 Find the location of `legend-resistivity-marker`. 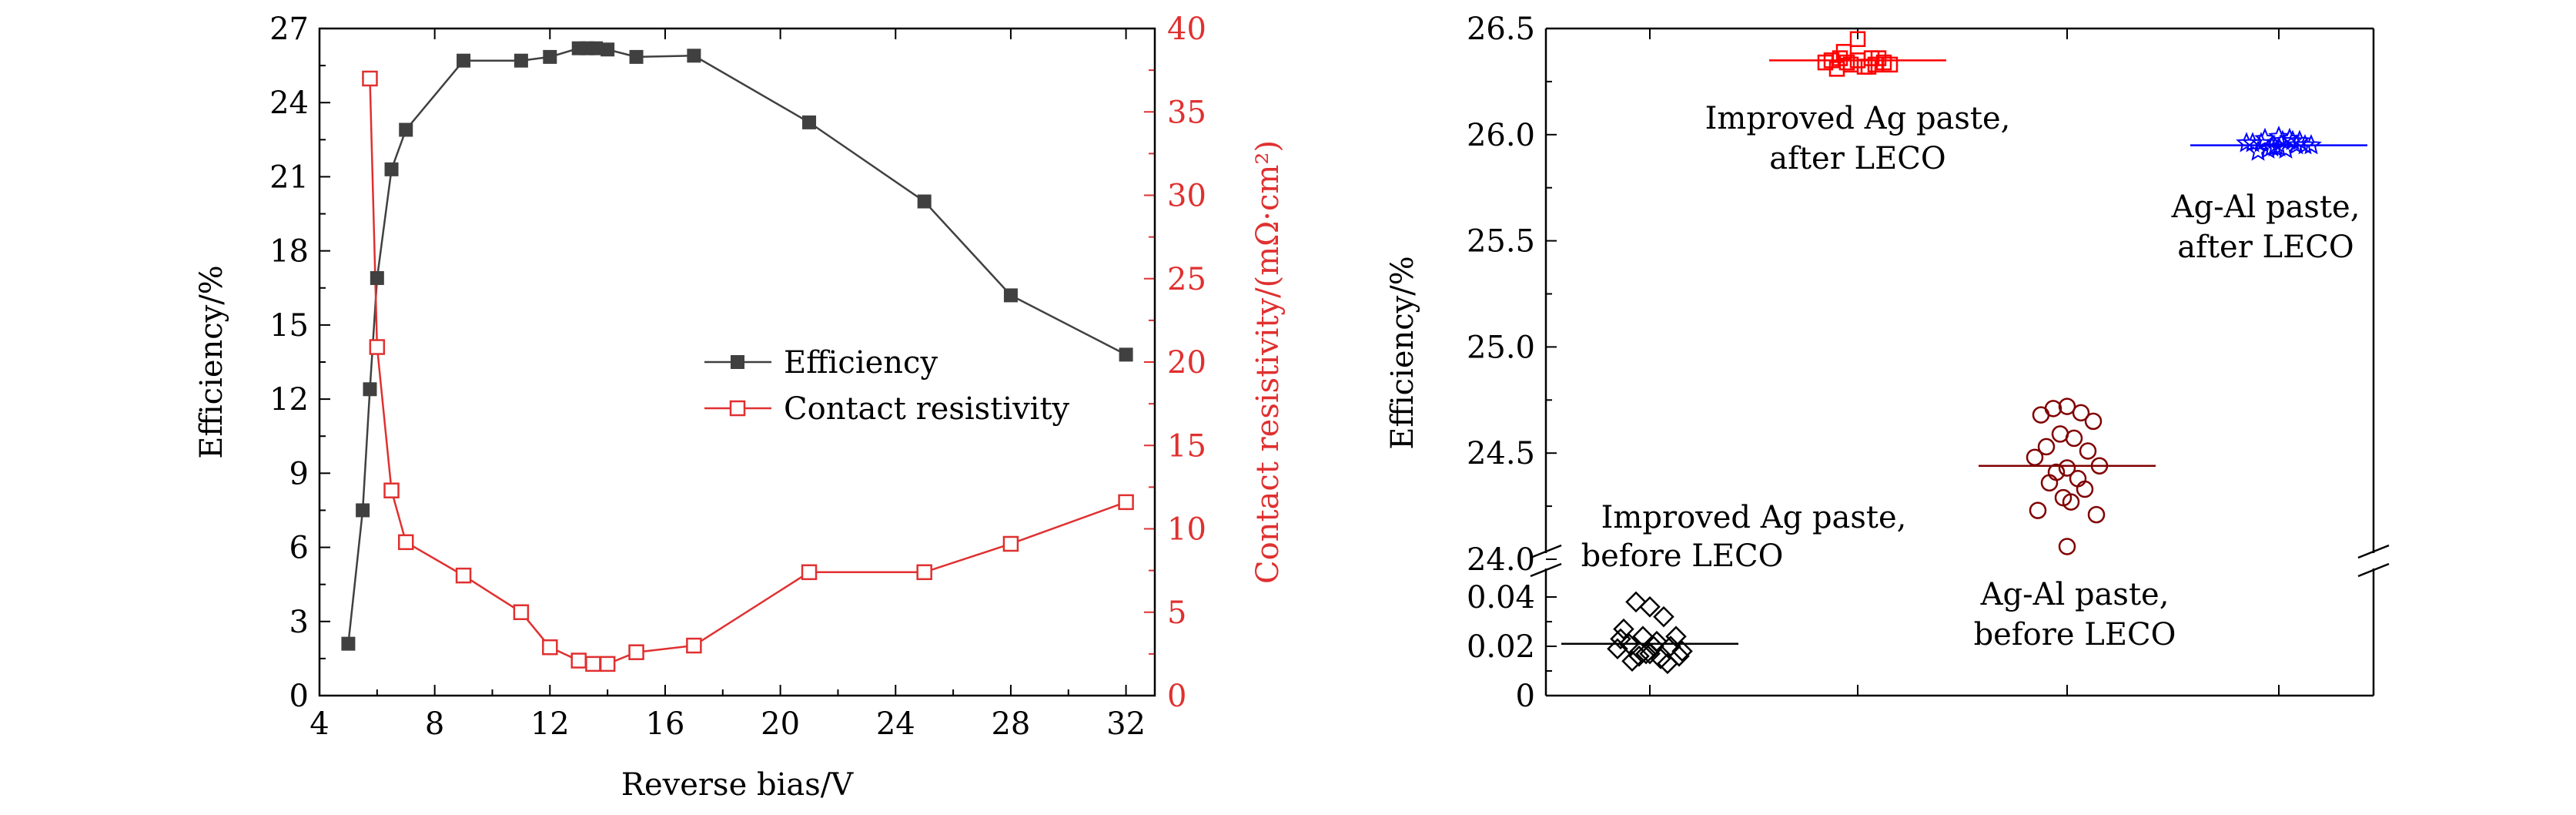

legend-resistivity-marker is located at coordinates (738, 409).